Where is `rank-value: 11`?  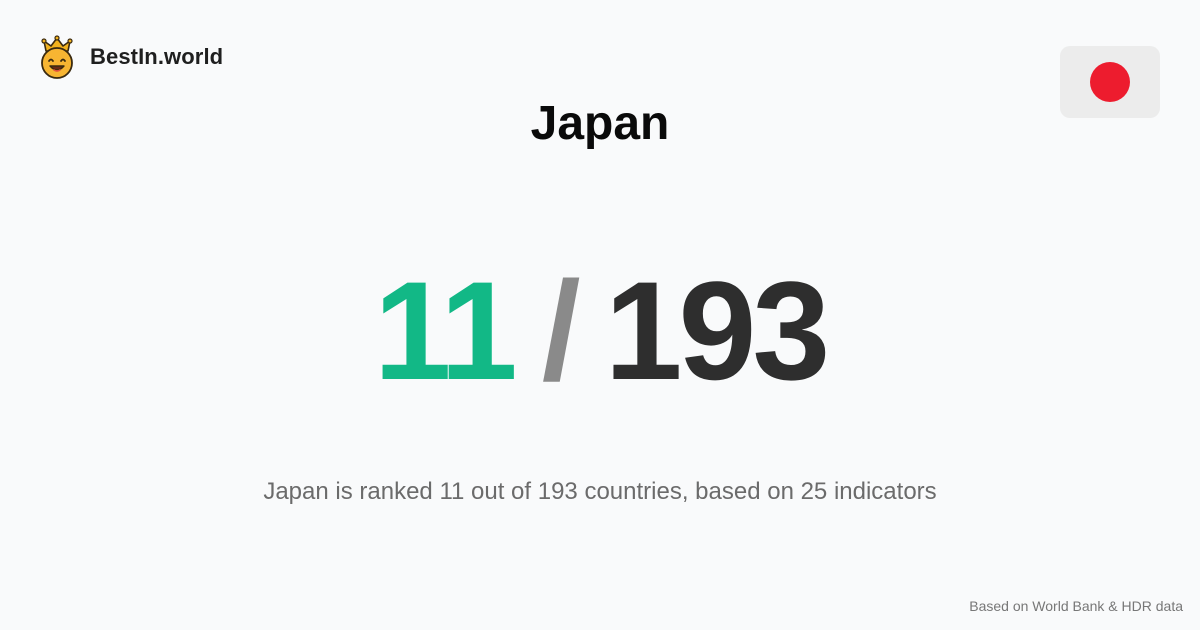 rank-value: 11 is located at coordinates (445, 330).